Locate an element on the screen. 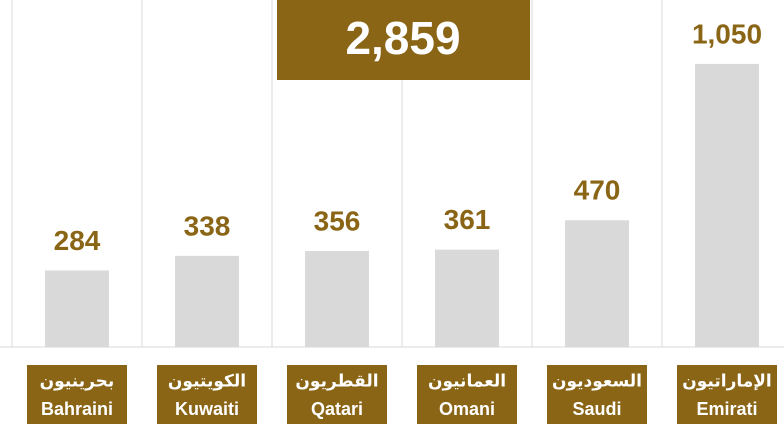 The image size is (784, 424). x-tick-label-ar: الكويتيون is located at coordinates (207, 381).